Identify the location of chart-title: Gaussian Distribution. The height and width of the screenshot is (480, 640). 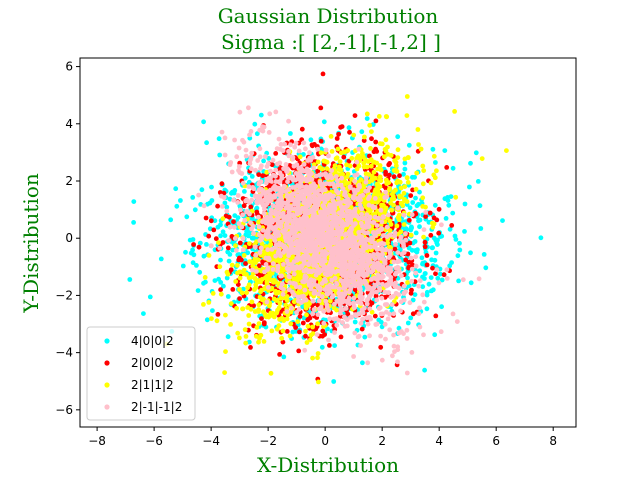
(328, 16).